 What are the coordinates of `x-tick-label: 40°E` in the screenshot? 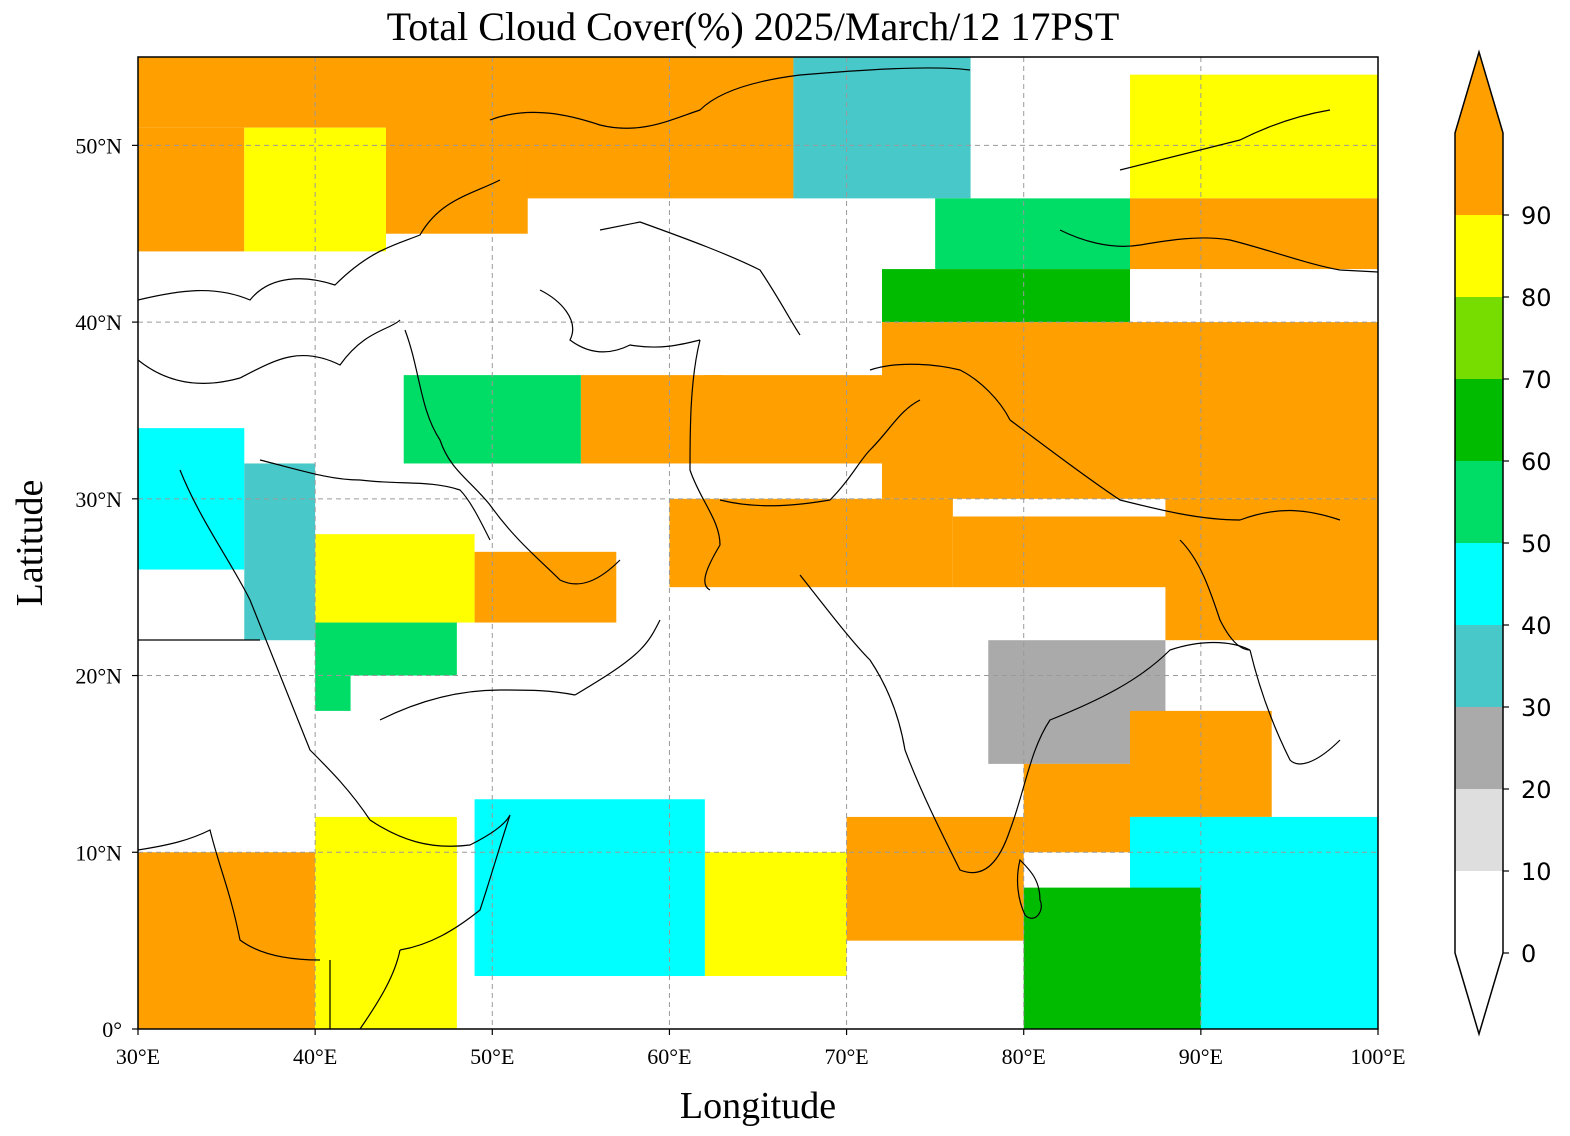 It's located at (315, 1056).